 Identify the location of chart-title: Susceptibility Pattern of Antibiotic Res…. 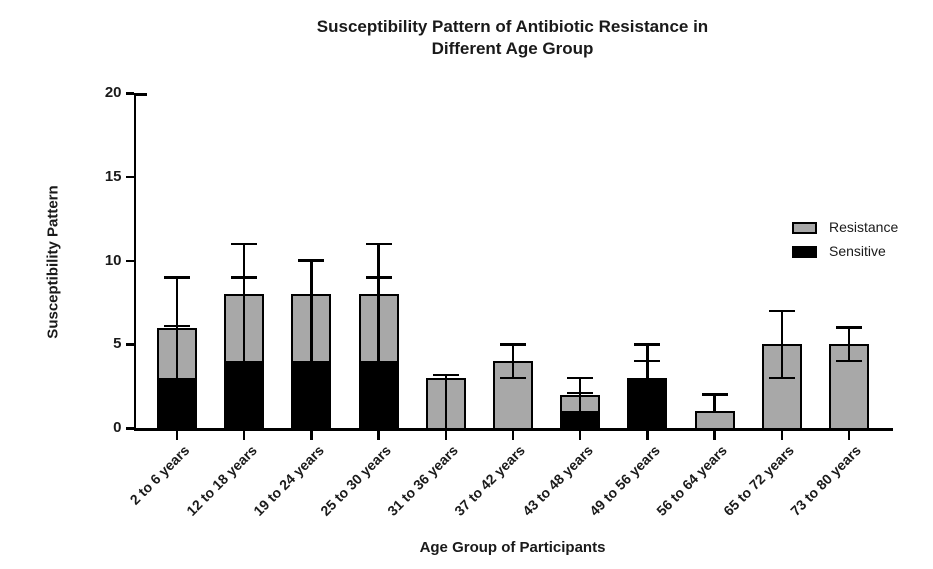
(512, 38).